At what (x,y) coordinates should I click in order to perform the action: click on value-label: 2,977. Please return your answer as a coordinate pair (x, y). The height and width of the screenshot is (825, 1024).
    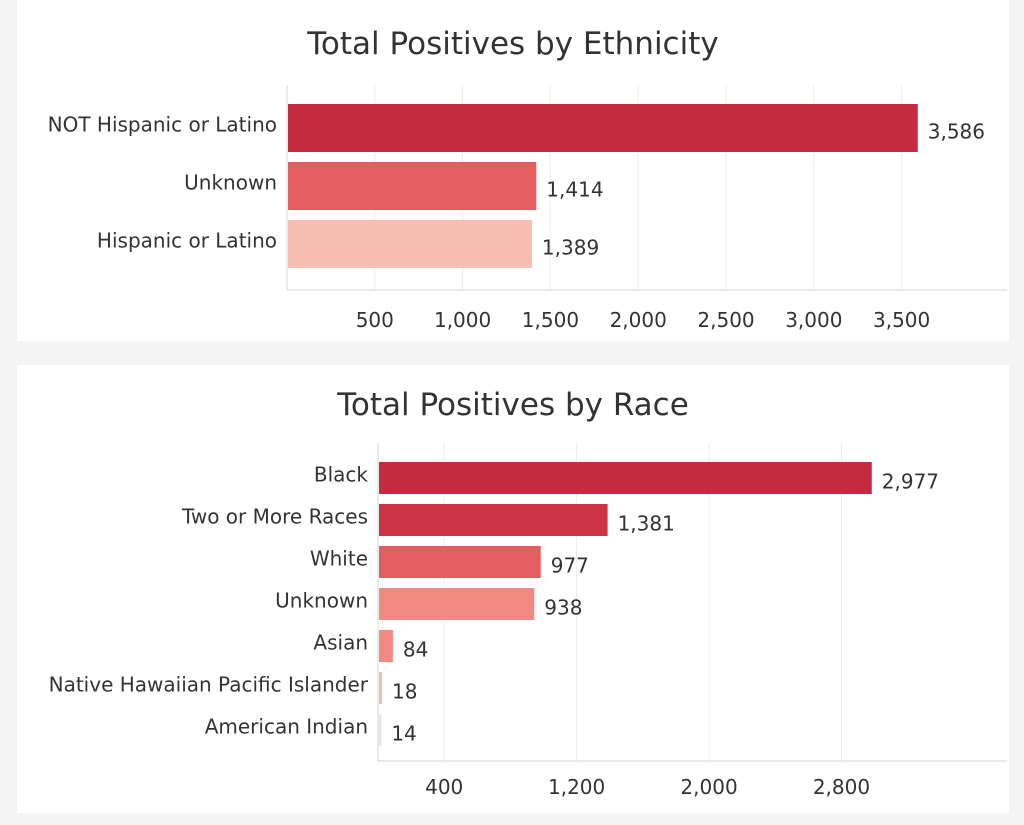
    Looking at the image, I should click on (910, 482).